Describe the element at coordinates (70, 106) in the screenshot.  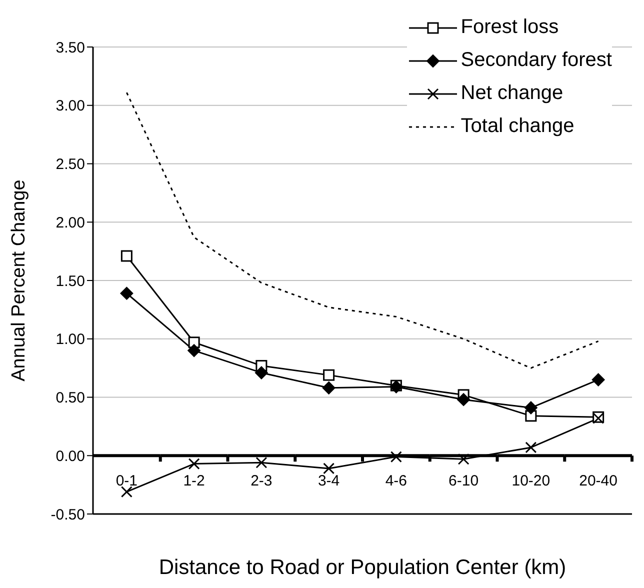
I see `y-tick-label: 3.00` at that location.